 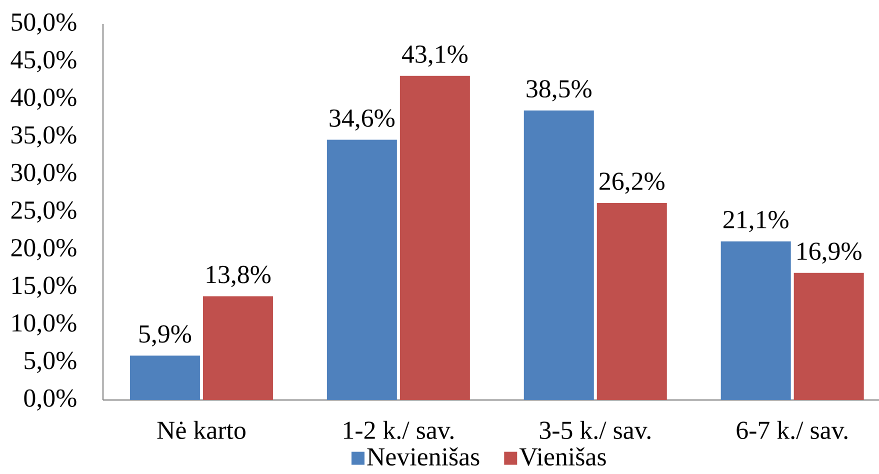 I want to click on data-label: 26,2%, so click(x=632, y=183).